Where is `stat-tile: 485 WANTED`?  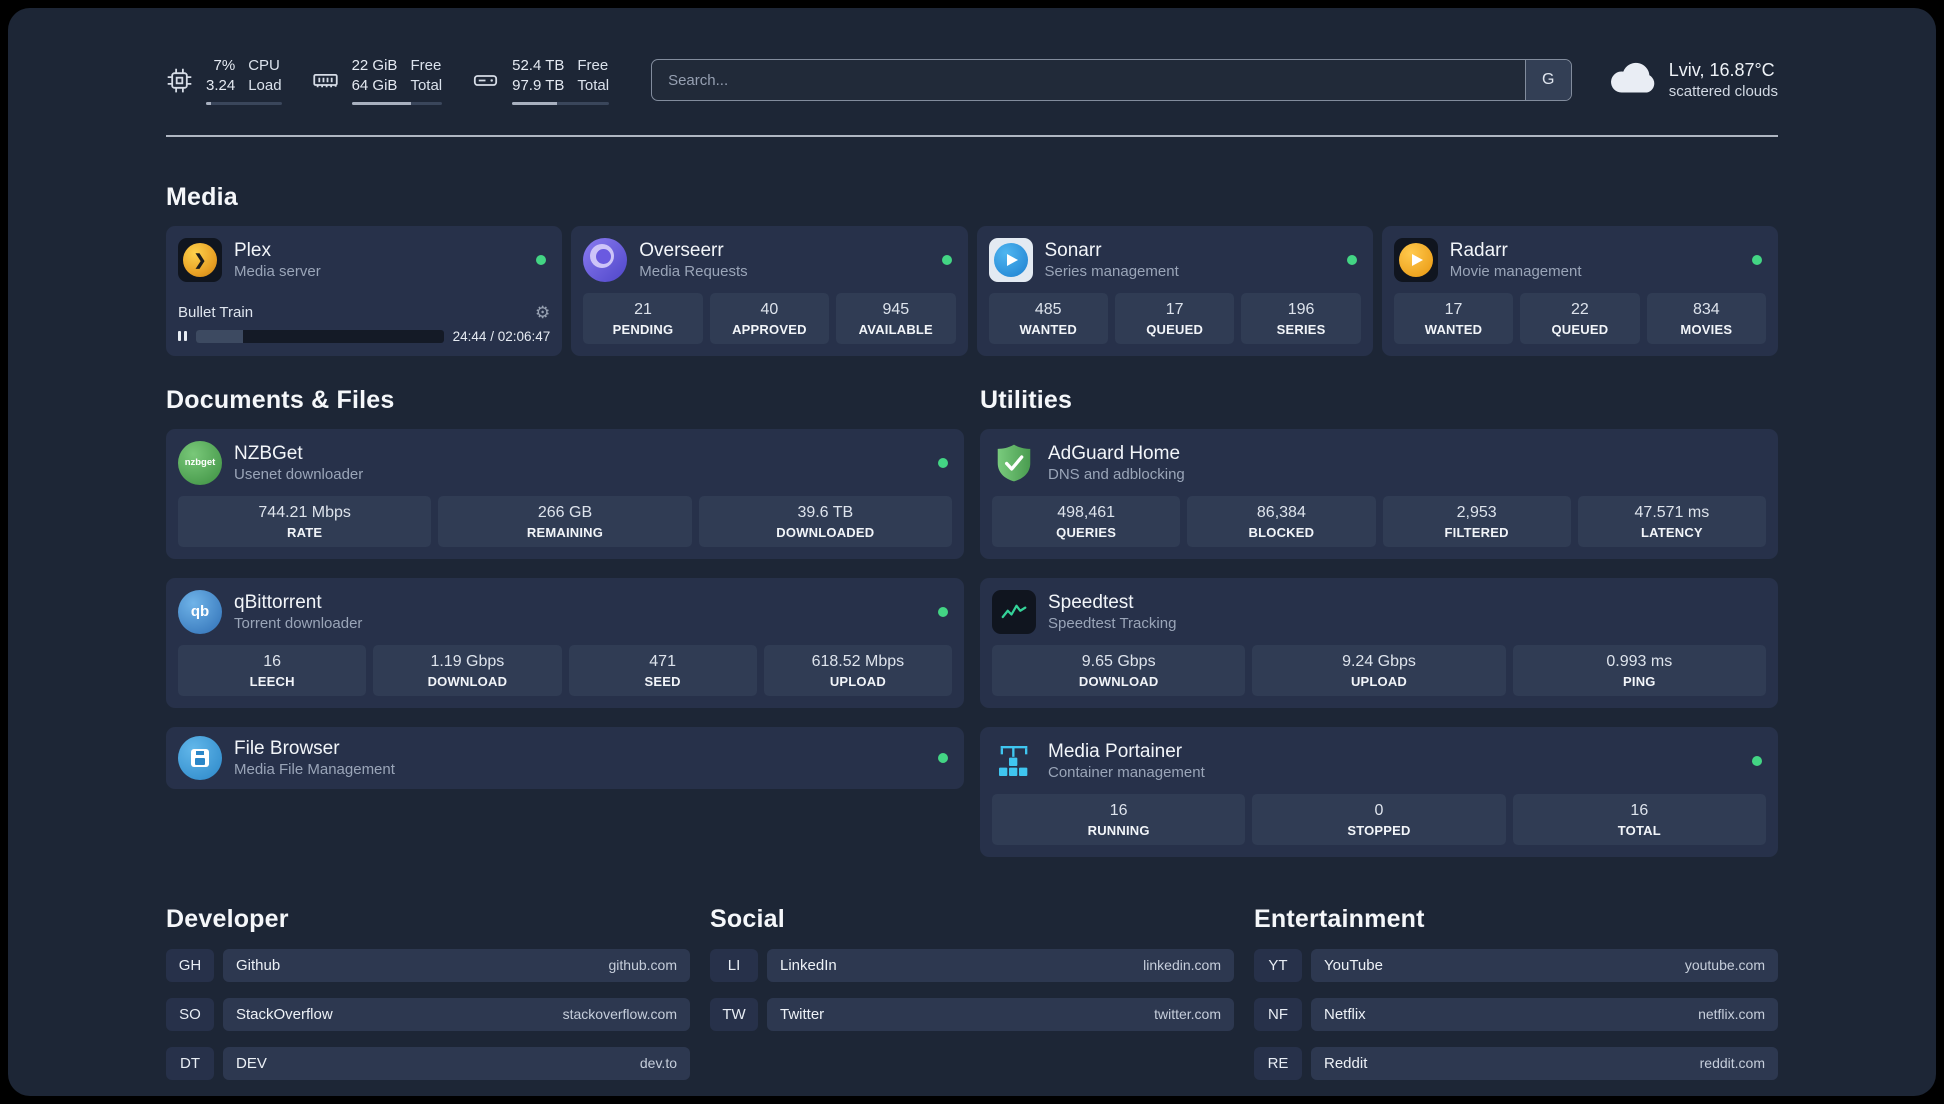 stat-tile: 485 WANTED is located at coordinates (1048, 318).